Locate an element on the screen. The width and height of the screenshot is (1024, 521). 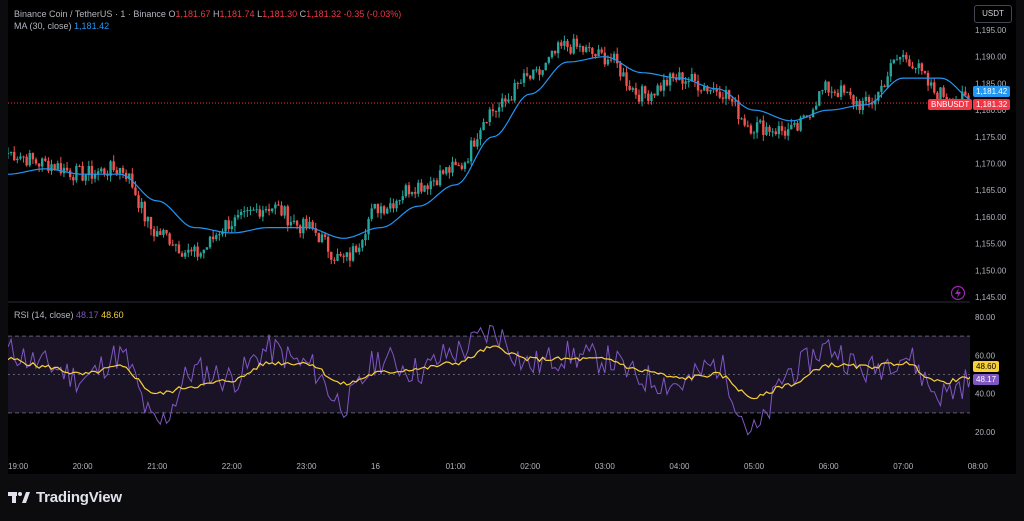
symbol-title: Binance Coin / TetherUS · 1 · Binance is located at coordinates (90, 14).